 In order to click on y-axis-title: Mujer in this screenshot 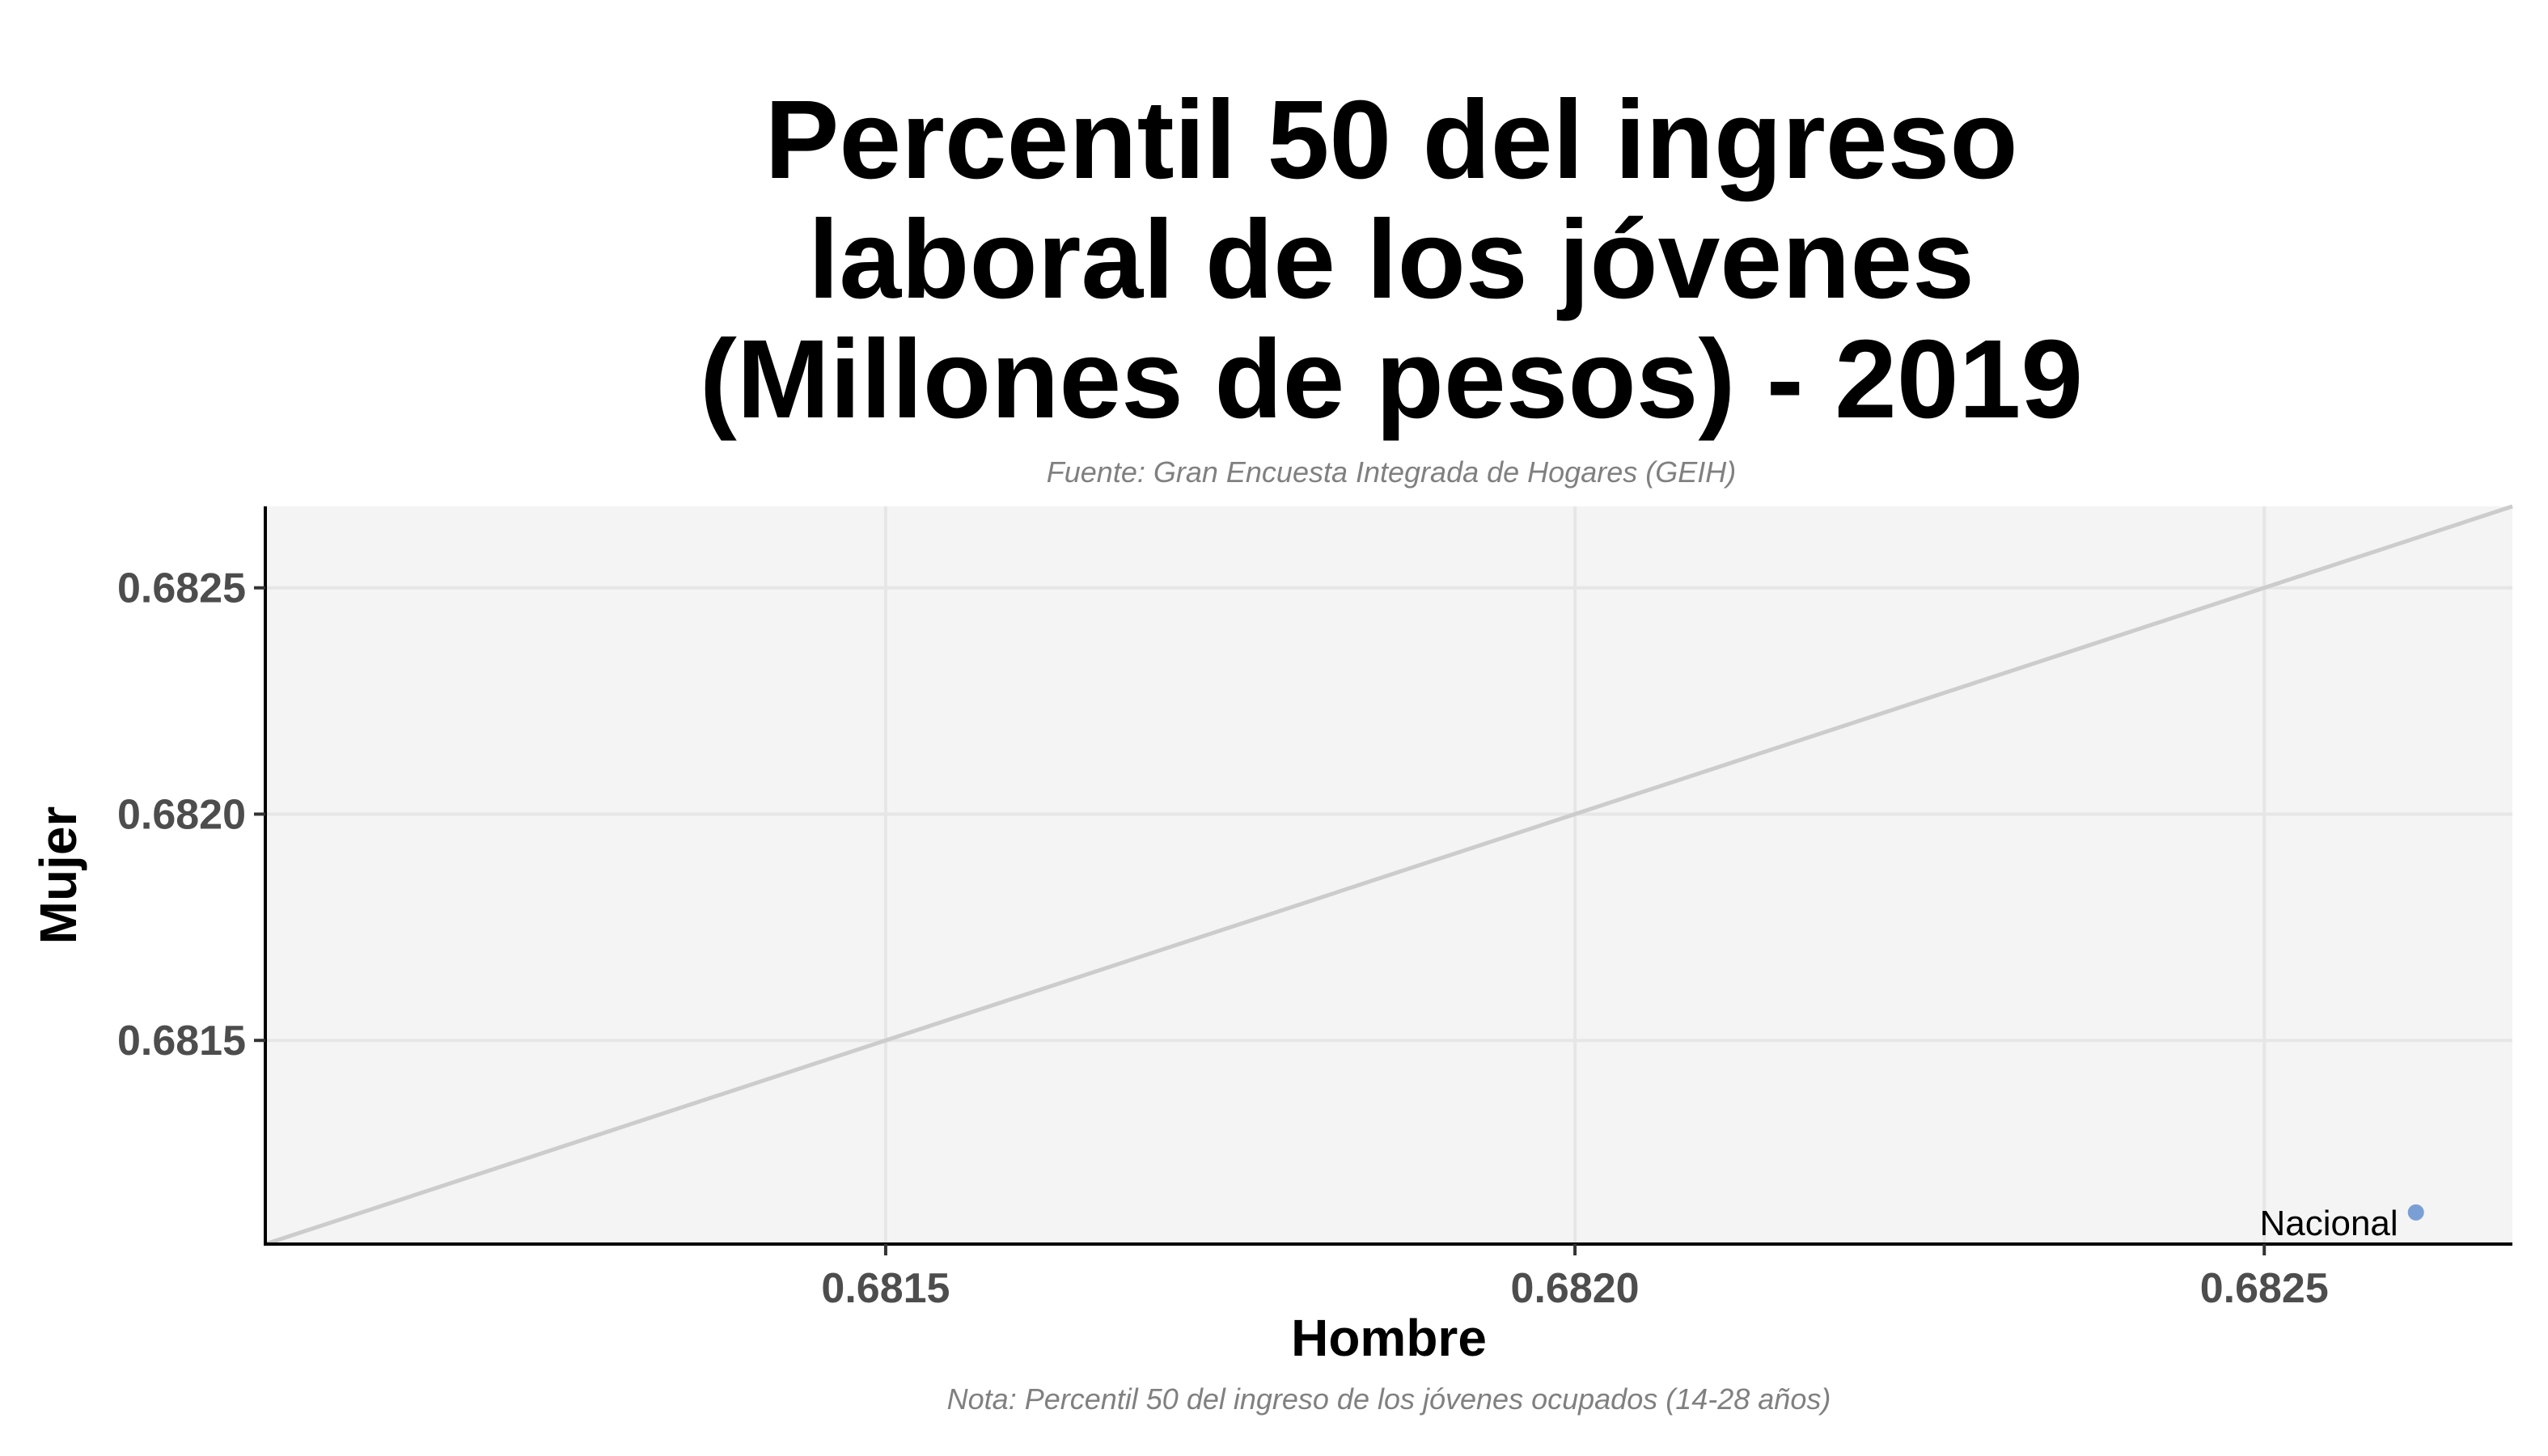, I will do `click(58, 876)`.